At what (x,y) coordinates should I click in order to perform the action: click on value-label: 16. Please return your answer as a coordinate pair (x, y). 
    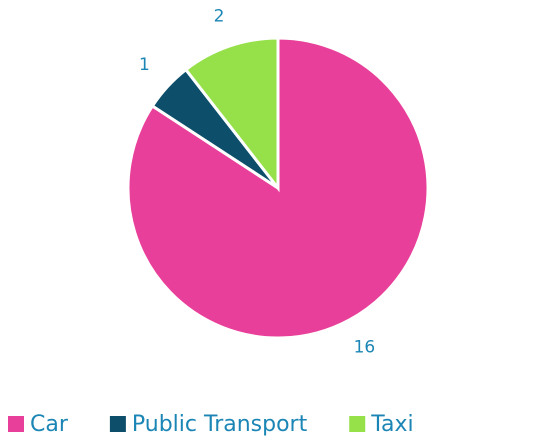
    Looking at the image, I should click on (365, 348).